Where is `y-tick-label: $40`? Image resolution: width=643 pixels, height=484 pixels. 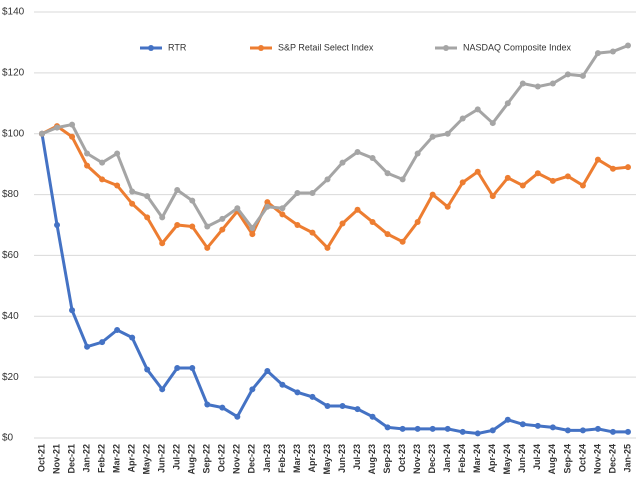
y-tick-label: $40 is located at coordinates (10, 316).